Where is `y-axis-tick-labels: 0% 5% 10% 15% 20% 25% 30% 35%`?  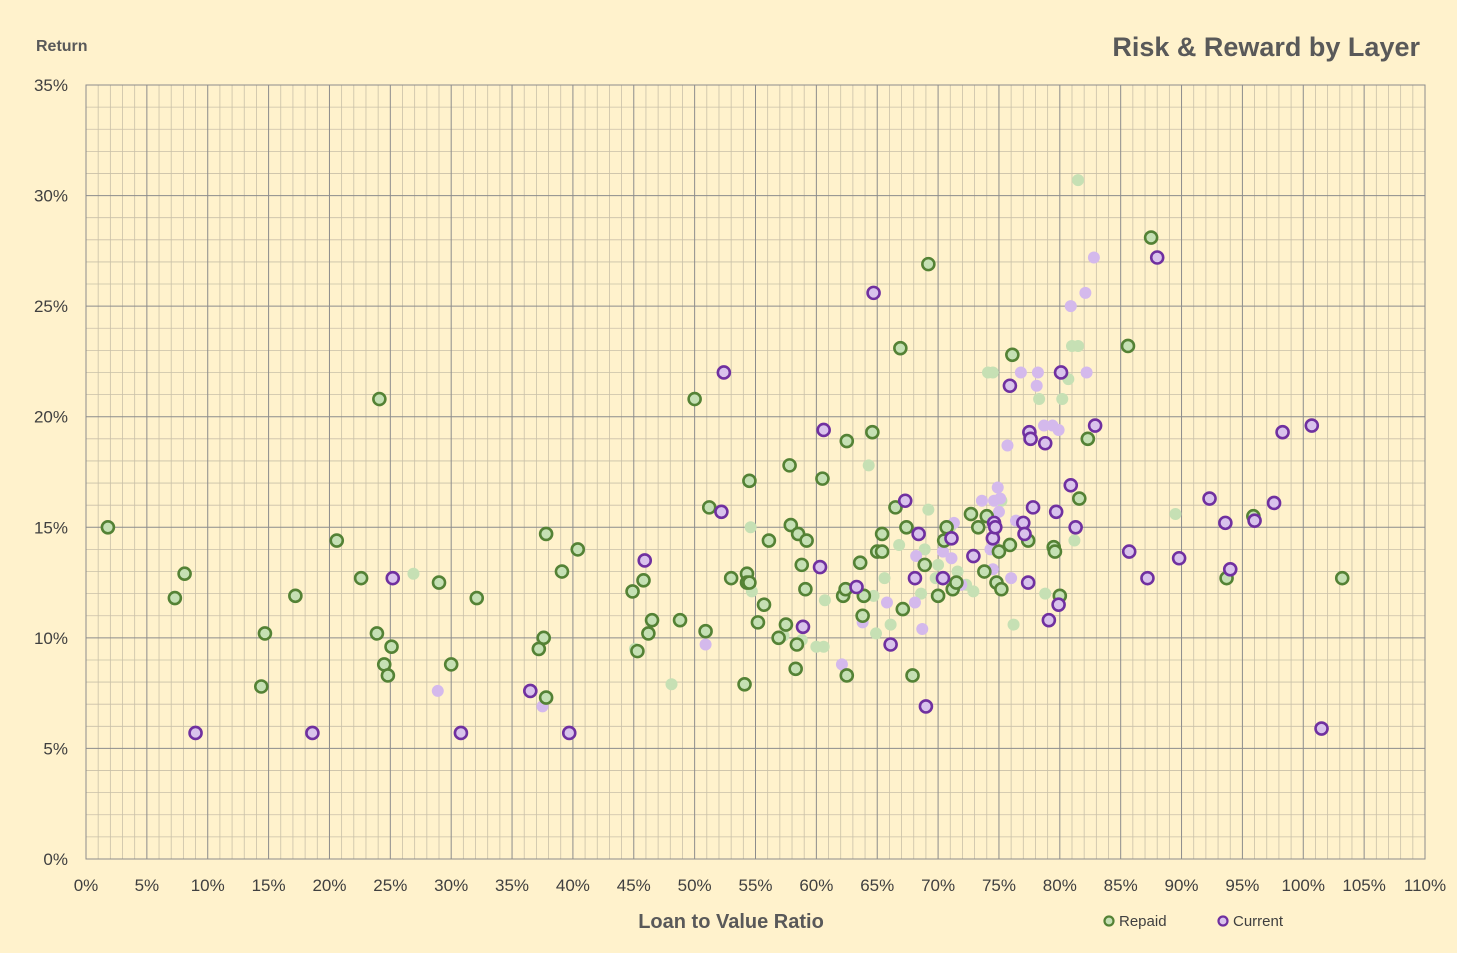
y-axis-tick-labels: 0% 5% 10% 15% 20% 25% 30% 35% is located at coordinates (51, 472).